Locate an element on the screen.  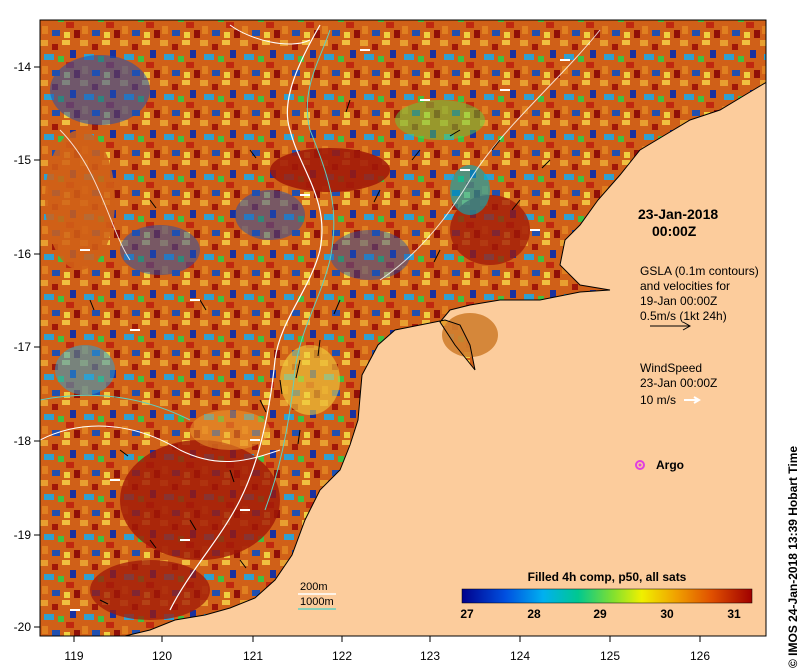
colorbar-tick: 28 is located at coordinates (534, 614).